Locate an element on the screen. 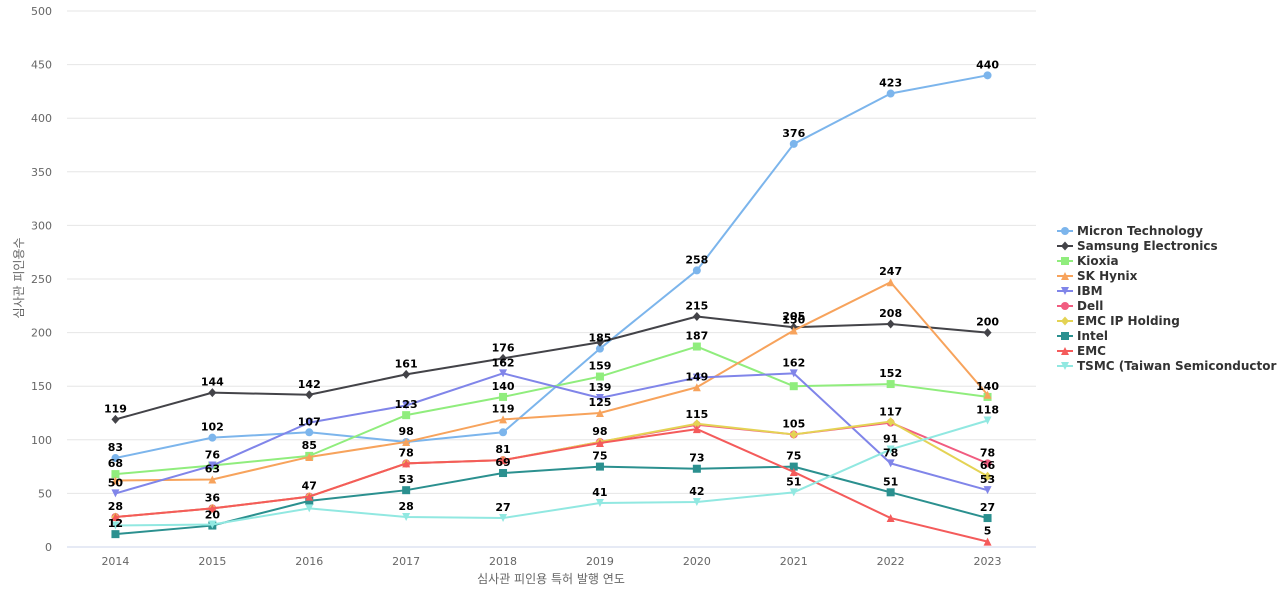  data-label: 81 is located at coordinates (502, 449).